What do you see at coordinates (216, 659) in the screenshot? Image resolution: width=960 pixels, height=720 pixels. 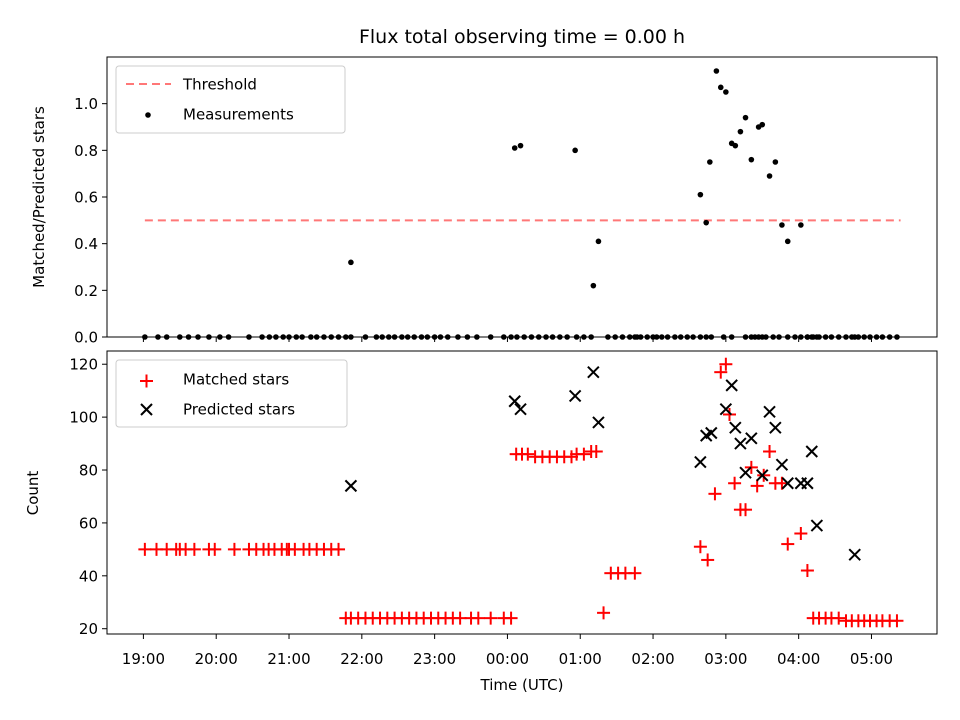 I see `x-tick-label: 20:00` at bounding box center [216, 659].